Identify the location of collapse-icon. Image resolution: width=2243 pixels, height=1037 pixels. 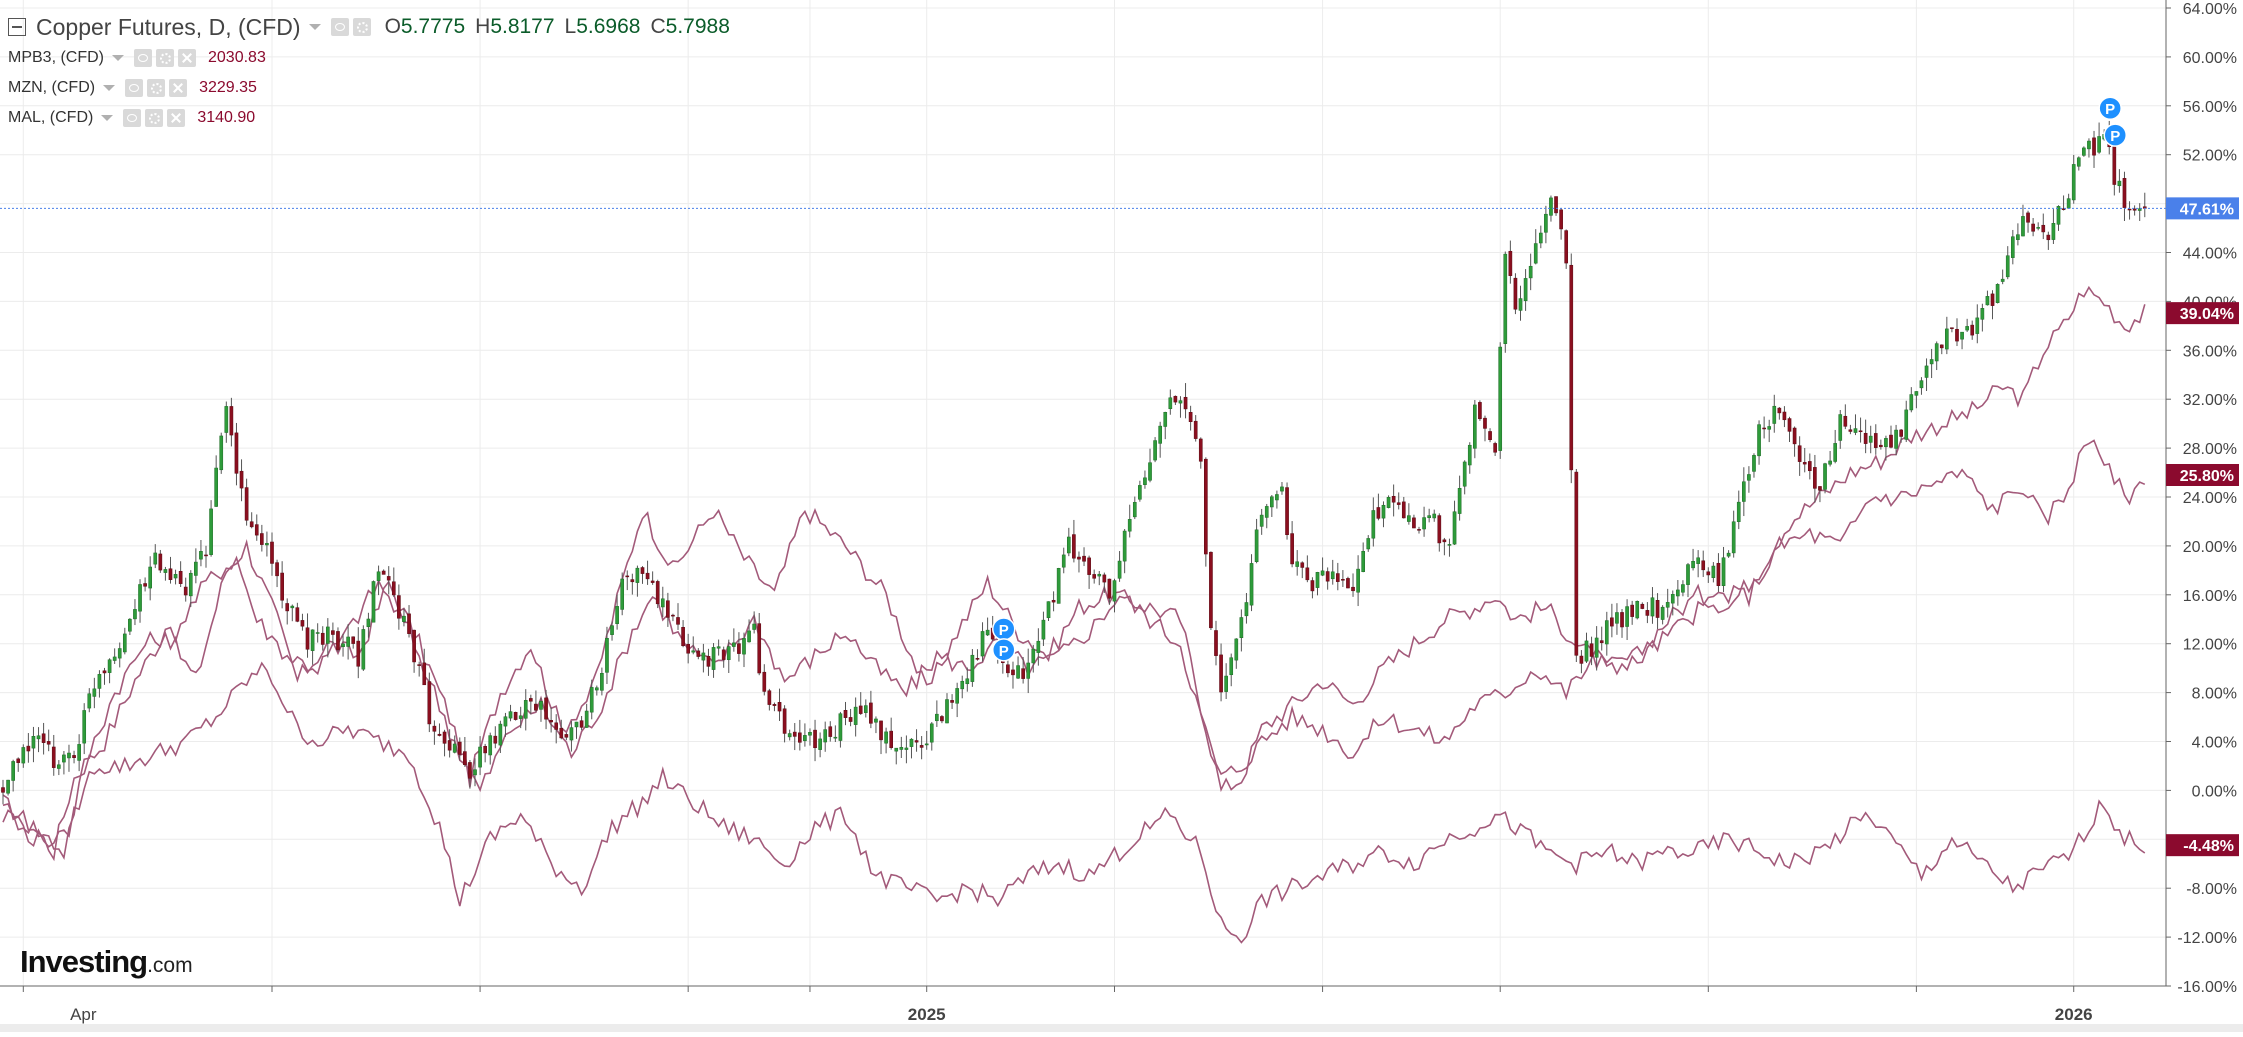
(17, 27).